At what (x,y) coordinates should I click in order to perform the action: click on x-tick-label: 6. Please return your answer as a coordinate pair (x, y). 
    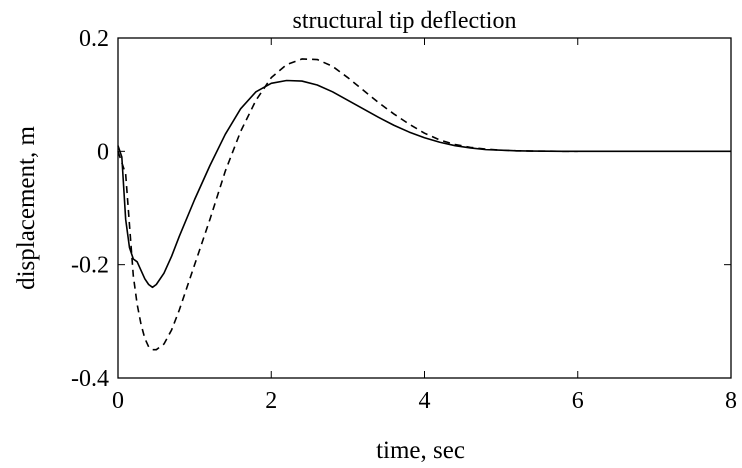
    Looking at the image, I should click on (578, 401).